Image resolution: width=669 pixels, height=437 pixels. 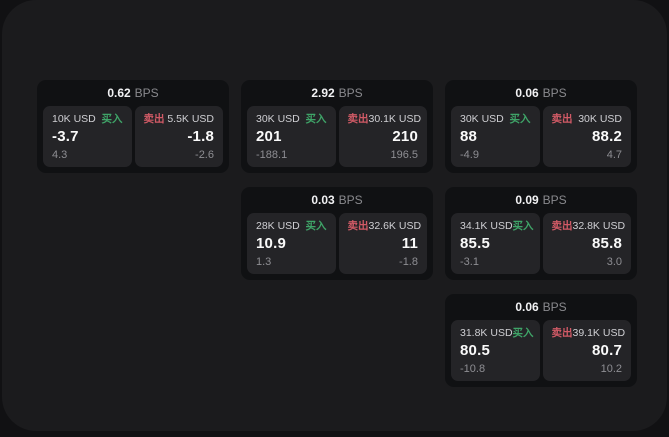 I want to click on bps-value: 0.09, so click(x=527, y=200).